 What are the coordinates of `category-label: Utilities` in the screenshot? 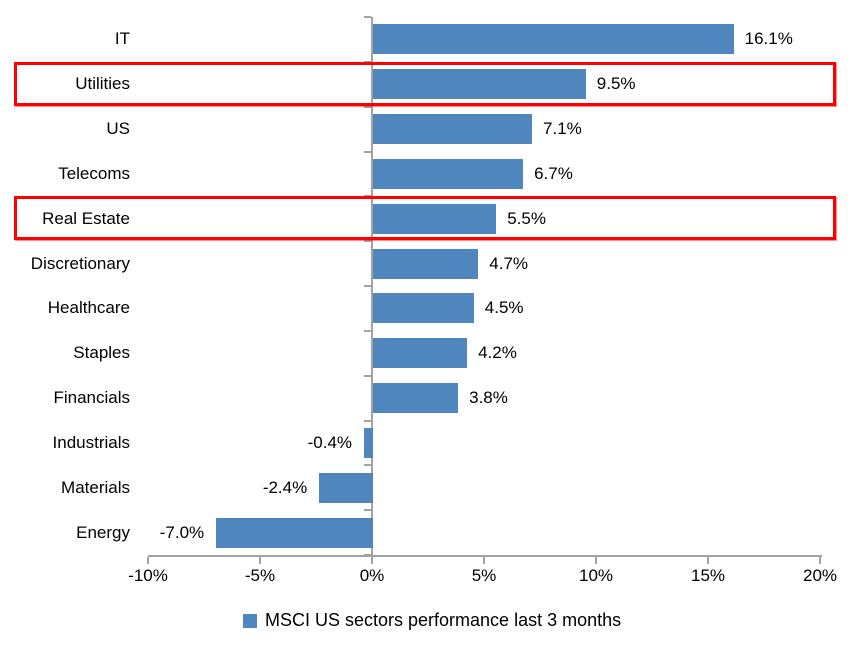 It's located at (102, 84).